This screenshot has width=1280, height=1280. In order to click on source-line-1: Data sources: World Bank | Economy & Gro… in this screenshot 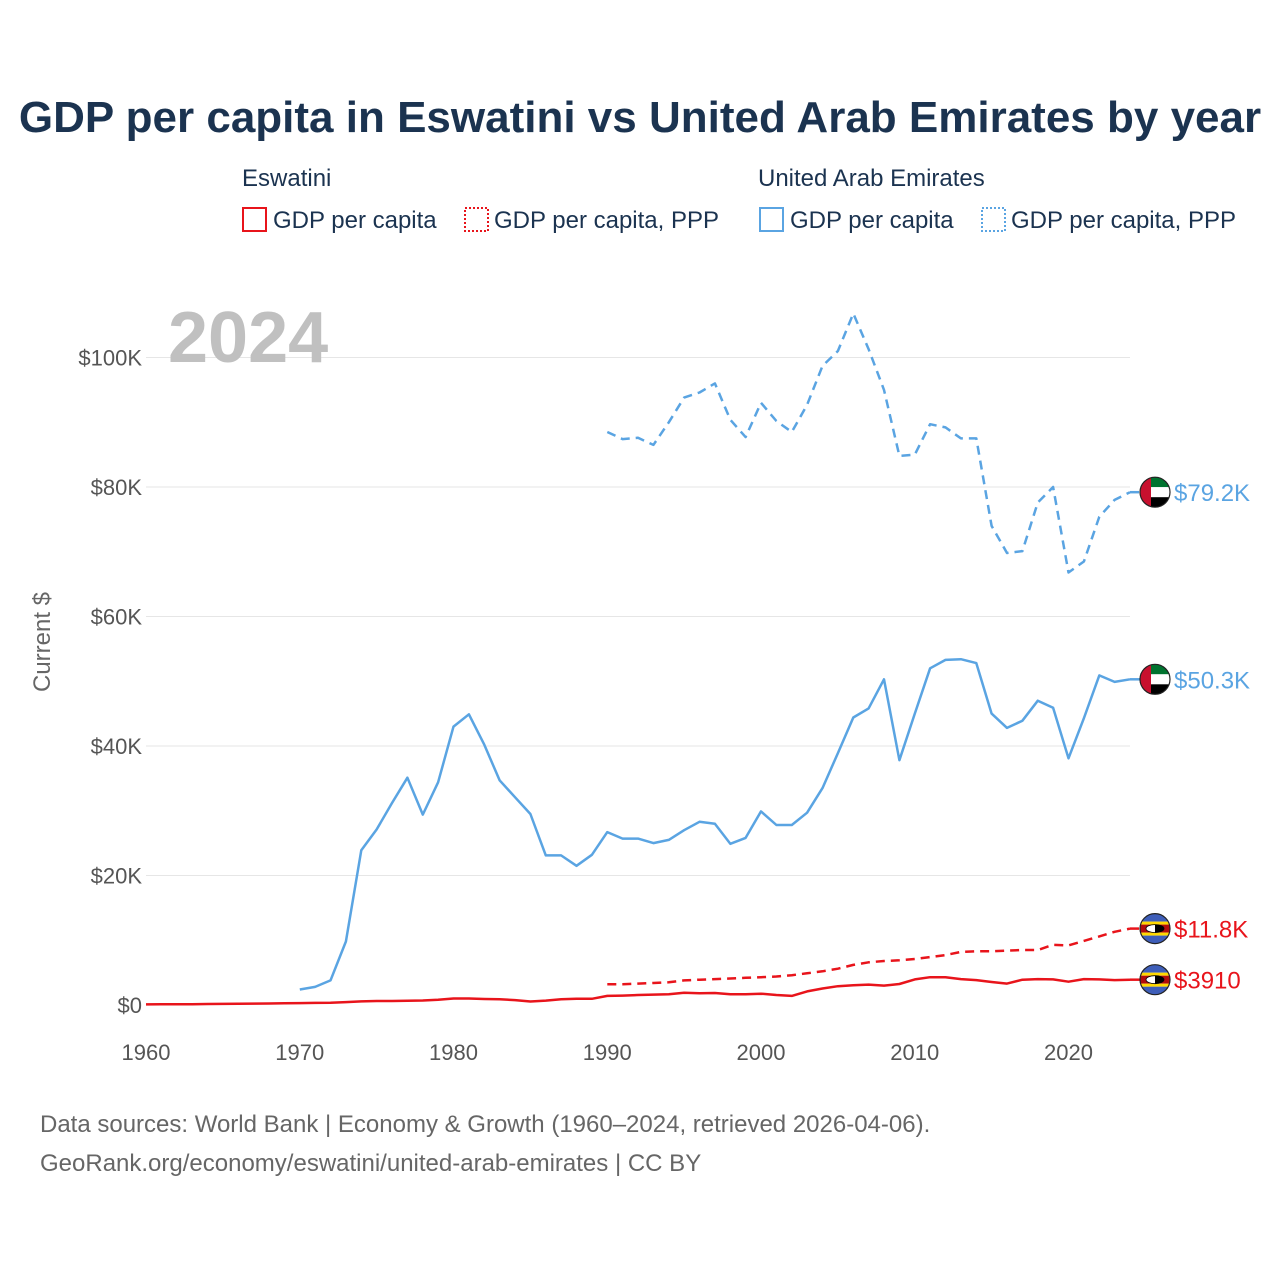, I will do `click(485, 1124)`.